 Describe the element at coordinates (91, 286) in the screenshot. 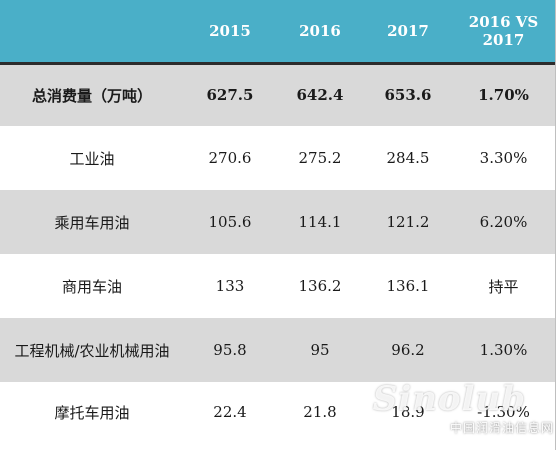

I see `row-name: 商用车油` at that location.